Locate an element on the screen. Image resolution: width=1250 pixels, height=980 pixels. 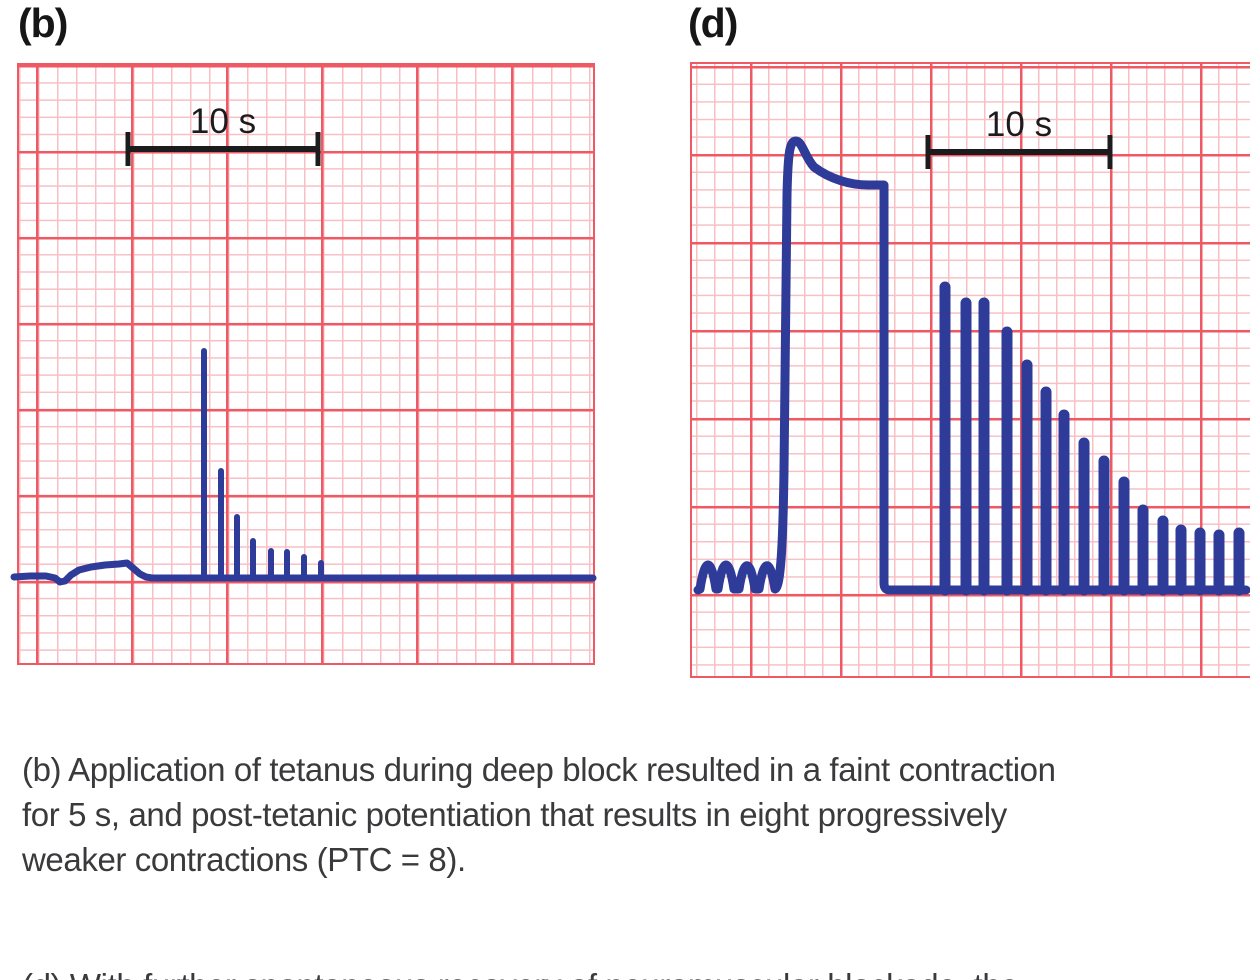
panel-label-d: (d) is located at coordinates (713, 23).